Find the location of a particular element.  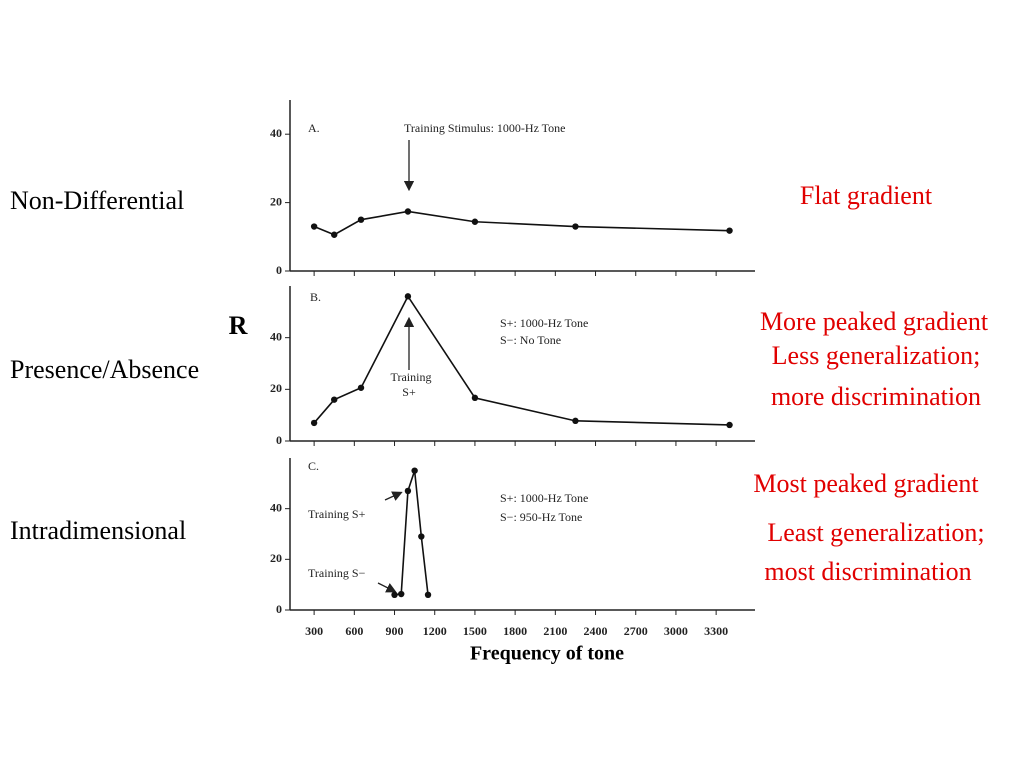

annotation: Training Stimulus: 1000-Hz Tone is located at coordinates (485, 128).